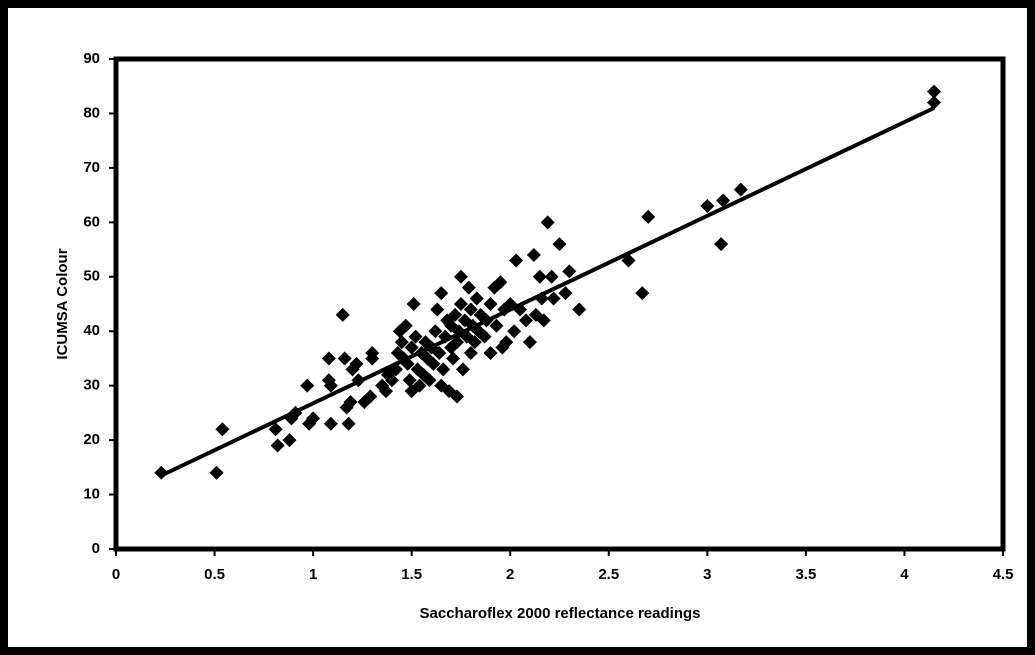 The width and height of the screenshot is (1035, 655). What do you see at coordinates (608, 574) in the screenshot?
I see `x-tick-label: 2.5` at bounding box center [608, 574].